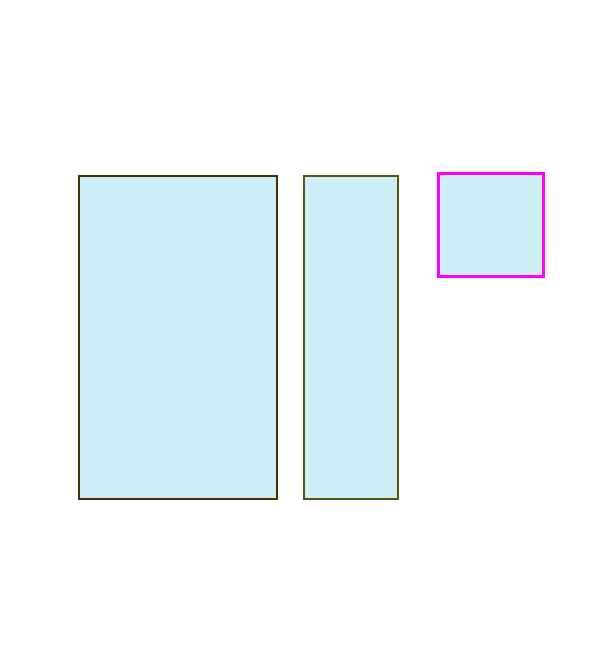 Image resolution: width=609 pixels, height=663 pixels. Describe the element at coordinates (178, 502) in the screenshot. I see `salinity-bottom-ruler` at that location.